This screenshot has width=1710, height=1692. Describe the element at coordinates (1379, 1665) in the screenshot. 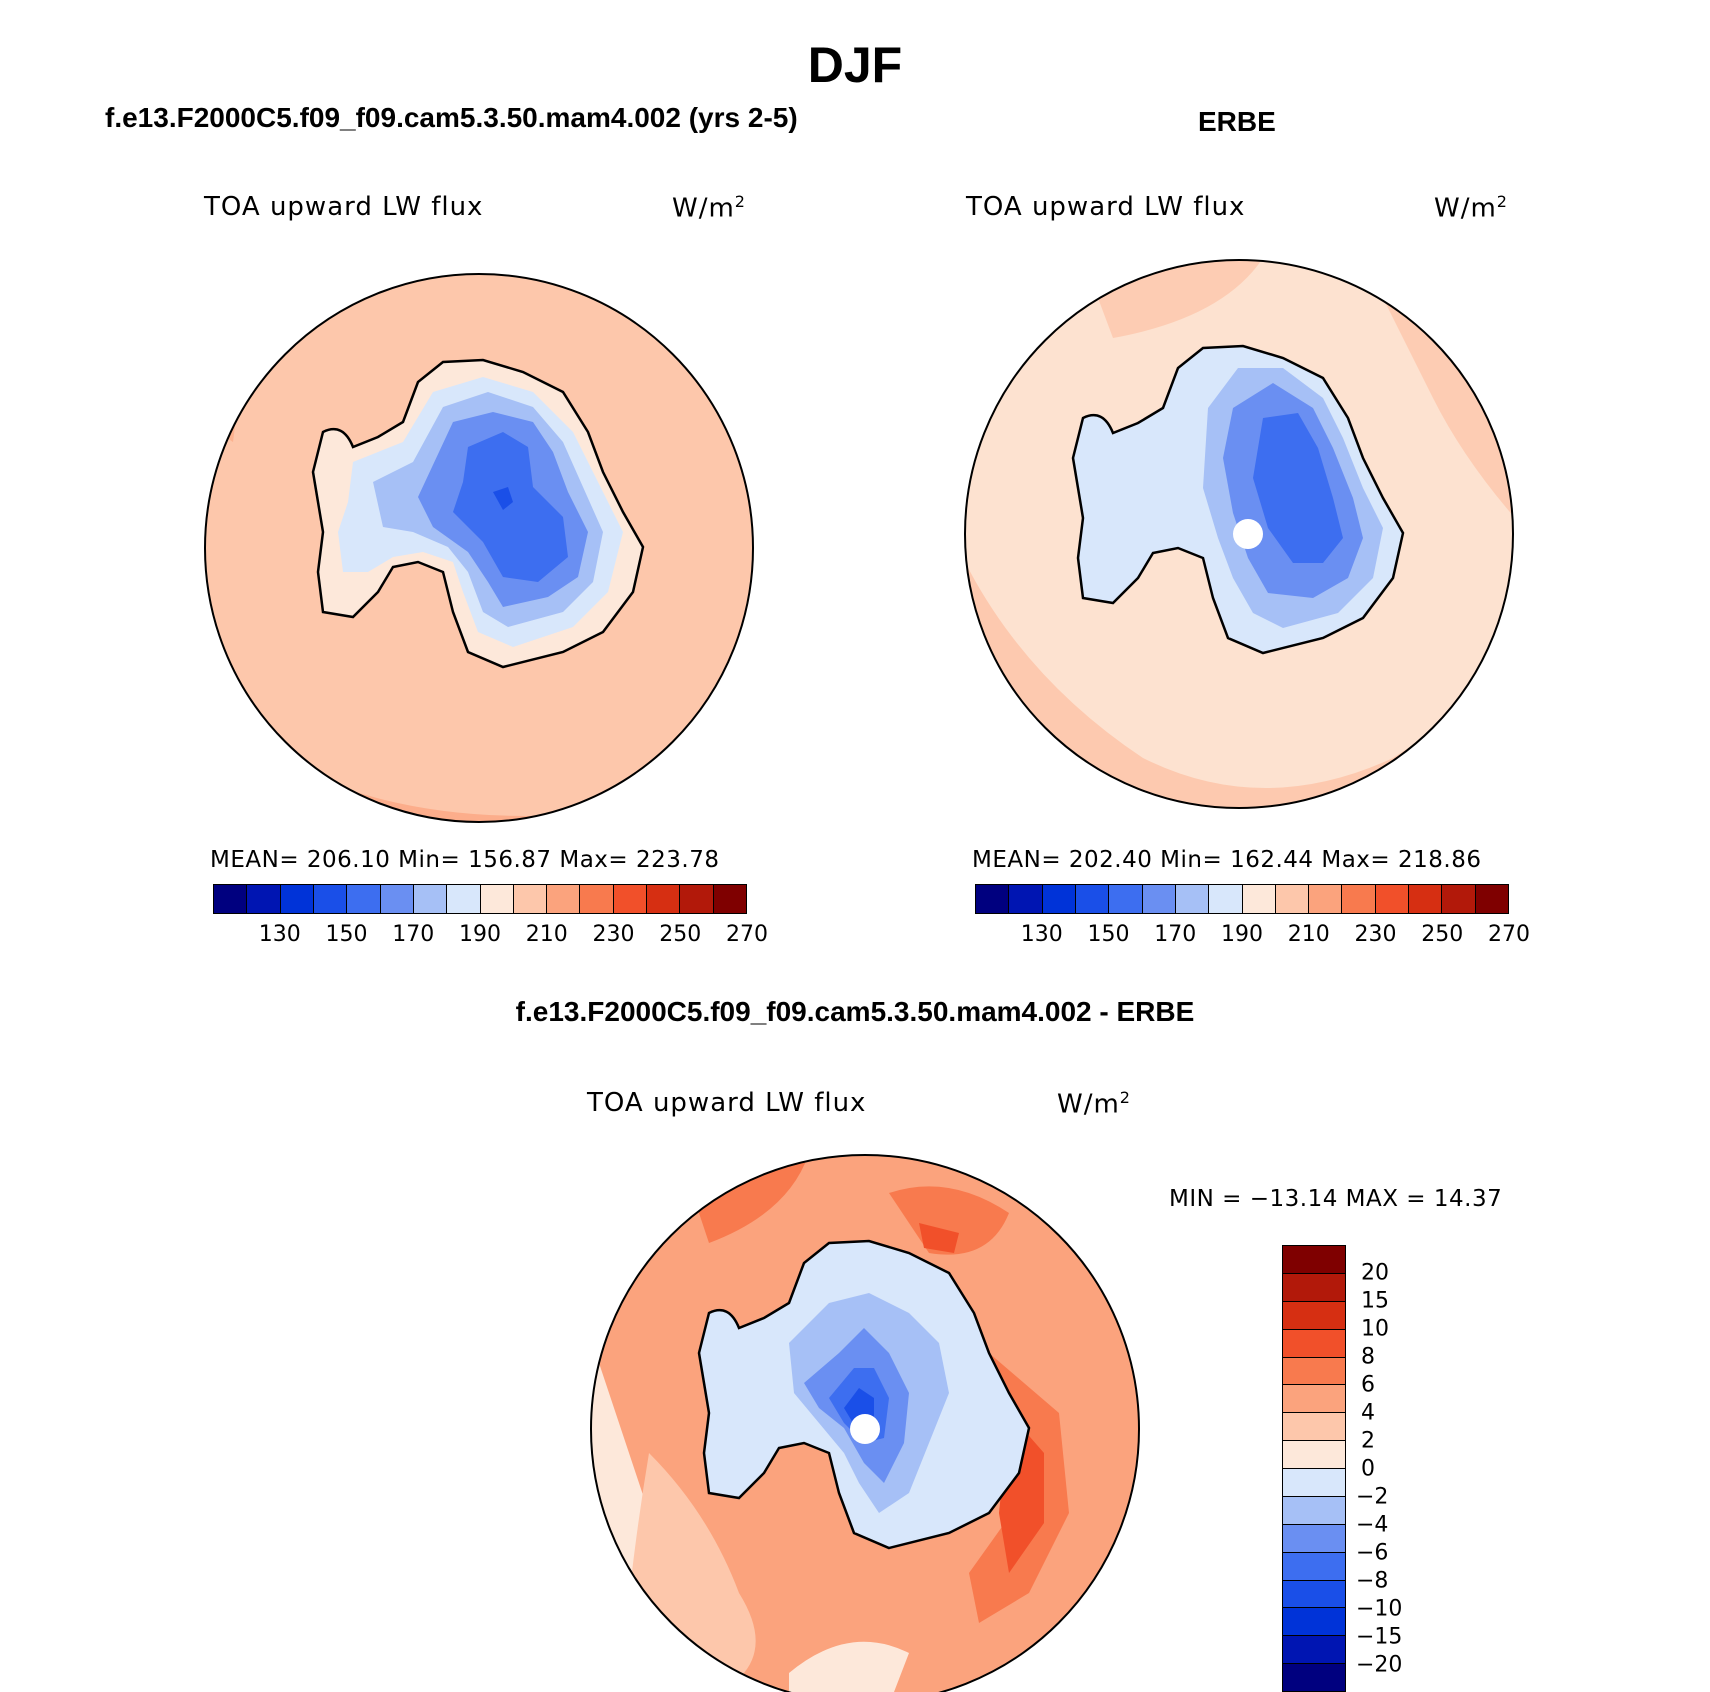

I see `cb-label: −20` at that location.